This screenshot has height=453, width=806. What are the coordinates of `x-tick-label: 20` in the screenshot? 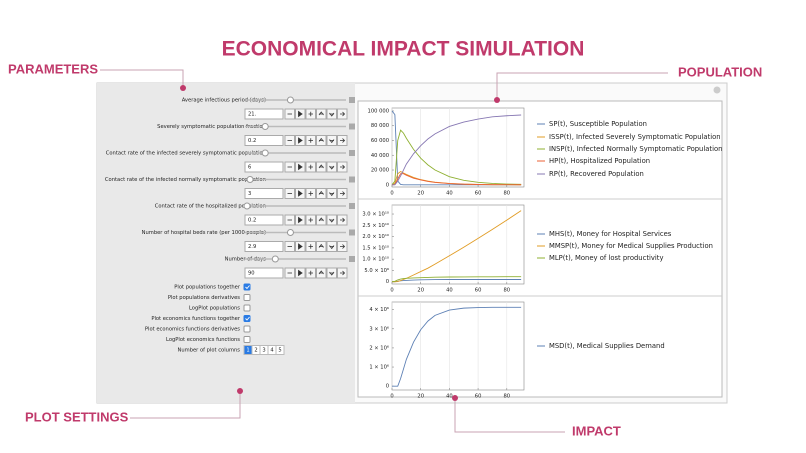 It's located at (420, 194).